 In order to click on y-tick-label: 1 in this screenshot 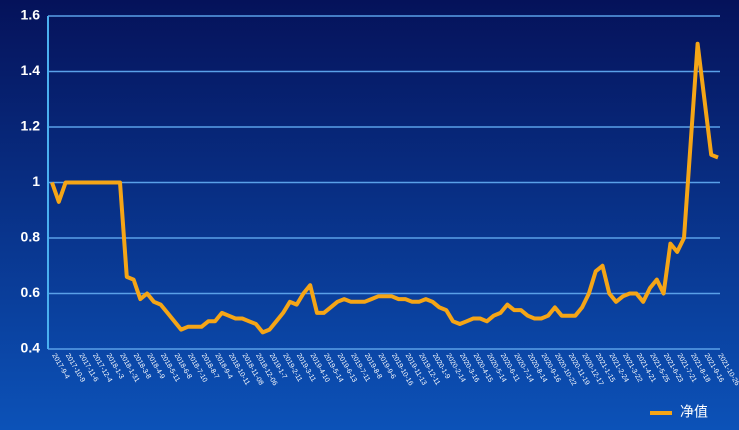, I will do `click(36, 181)`.